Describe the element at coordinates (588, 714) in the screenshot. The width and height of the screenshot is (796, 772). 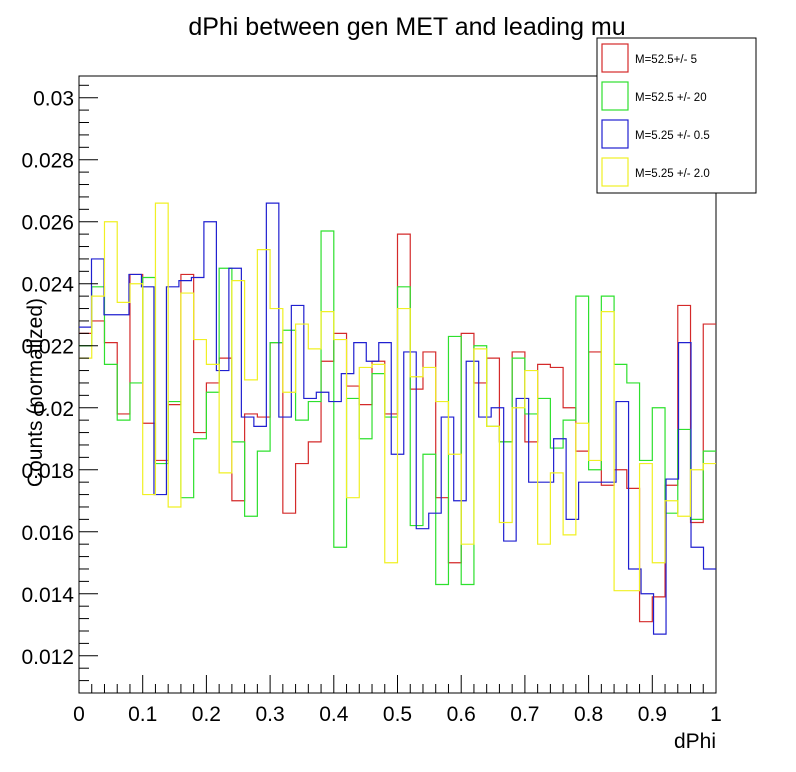
I see `x-tick-label: 0.8` at that location.